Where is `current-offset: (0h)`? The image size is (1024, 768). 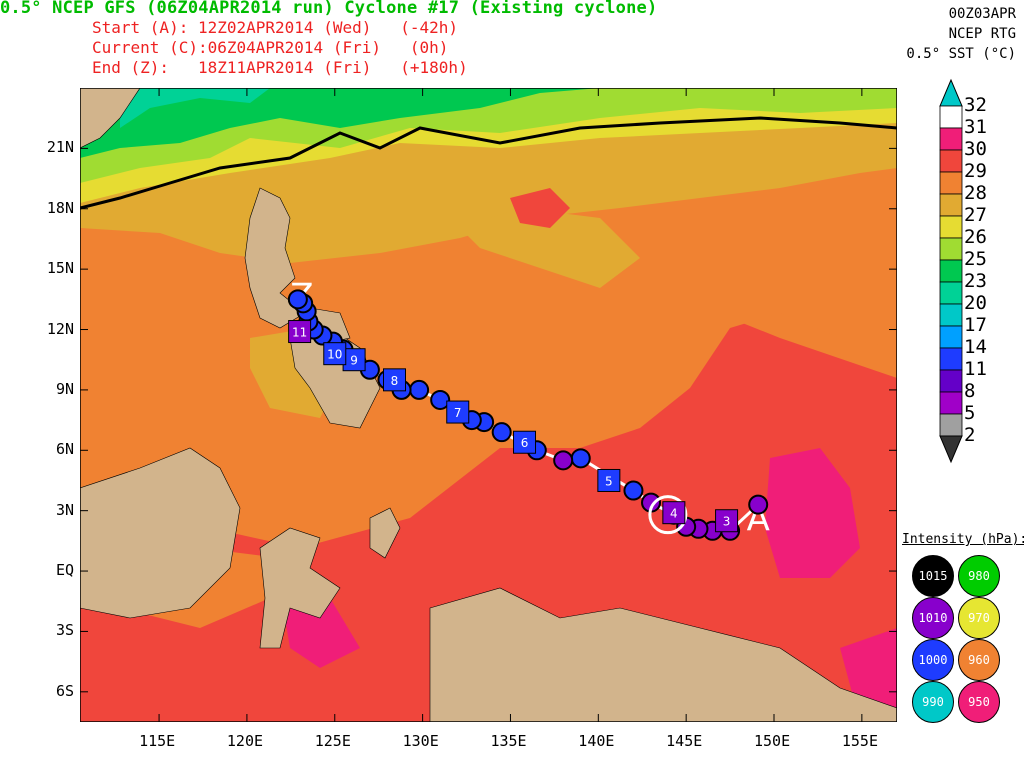
current-offset: (0h) is located at coordinates (429, 47).